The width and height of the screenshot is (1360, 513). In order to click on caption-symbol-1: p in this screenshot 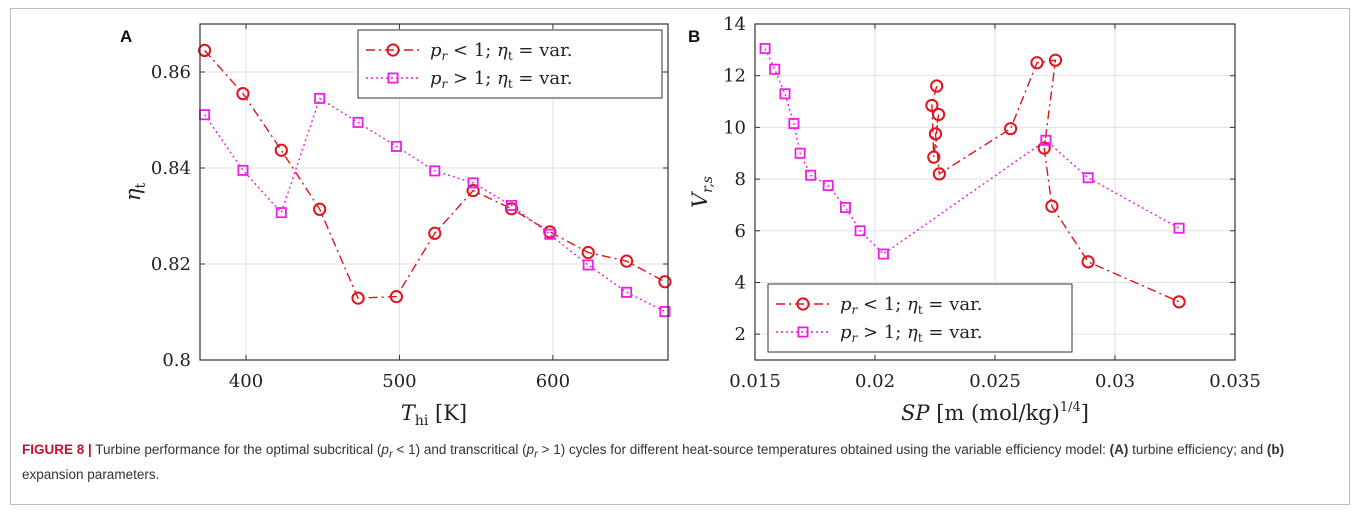, I will do `click(385, 449)`.